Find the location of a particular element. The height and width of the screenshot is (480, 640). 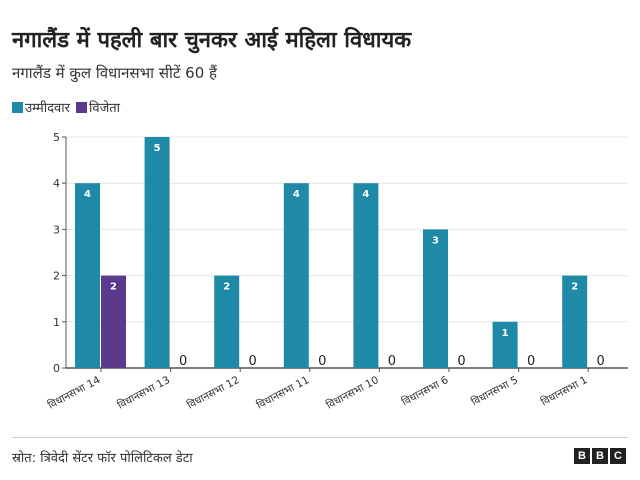

legend-item-candidates: उम्मीदवार is located at coordinates (41, 107).